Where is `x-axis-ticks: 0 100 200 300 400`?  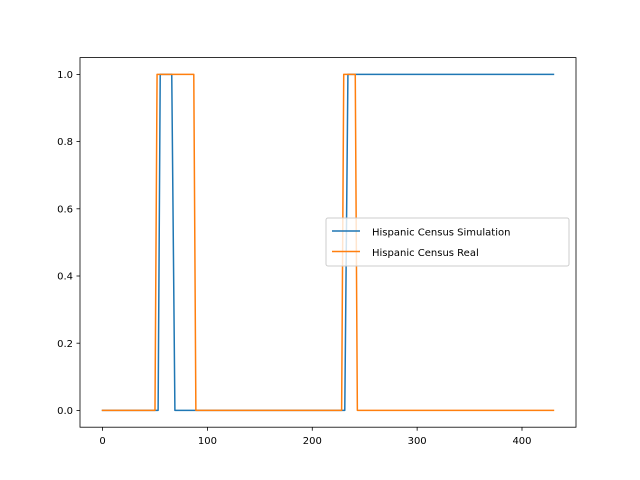
x-axis-ticks: 0 100 200 300 400 is located at coordinates (315, 437).